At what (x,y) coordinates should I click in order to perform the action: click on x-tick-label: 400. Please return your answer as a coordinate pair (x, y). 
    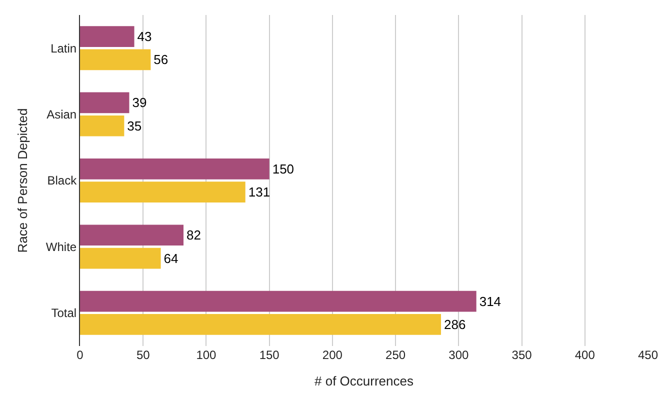
    Looking at the image, I should click on (585, 355).